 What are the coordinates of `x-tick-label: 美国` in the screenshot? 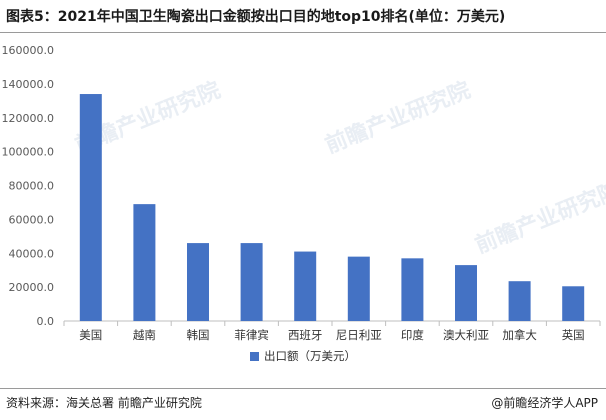 It's located at (90, 335).